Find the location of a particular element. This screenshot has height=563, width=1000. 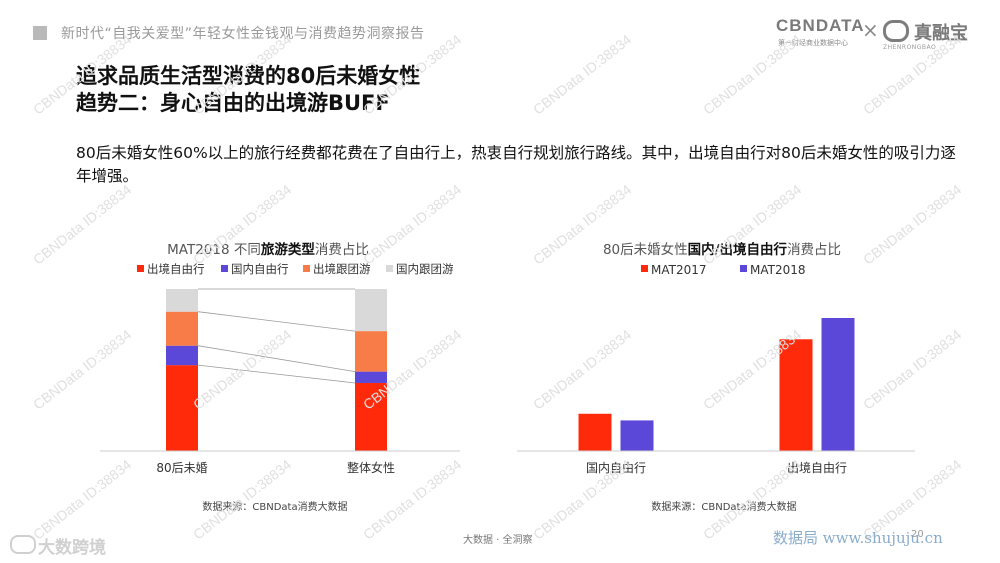

logo-group: CBNDATA 第一财经商业数据中心 × 真融宝 ZHENRONGBAO is located at coordinates (876, 33).